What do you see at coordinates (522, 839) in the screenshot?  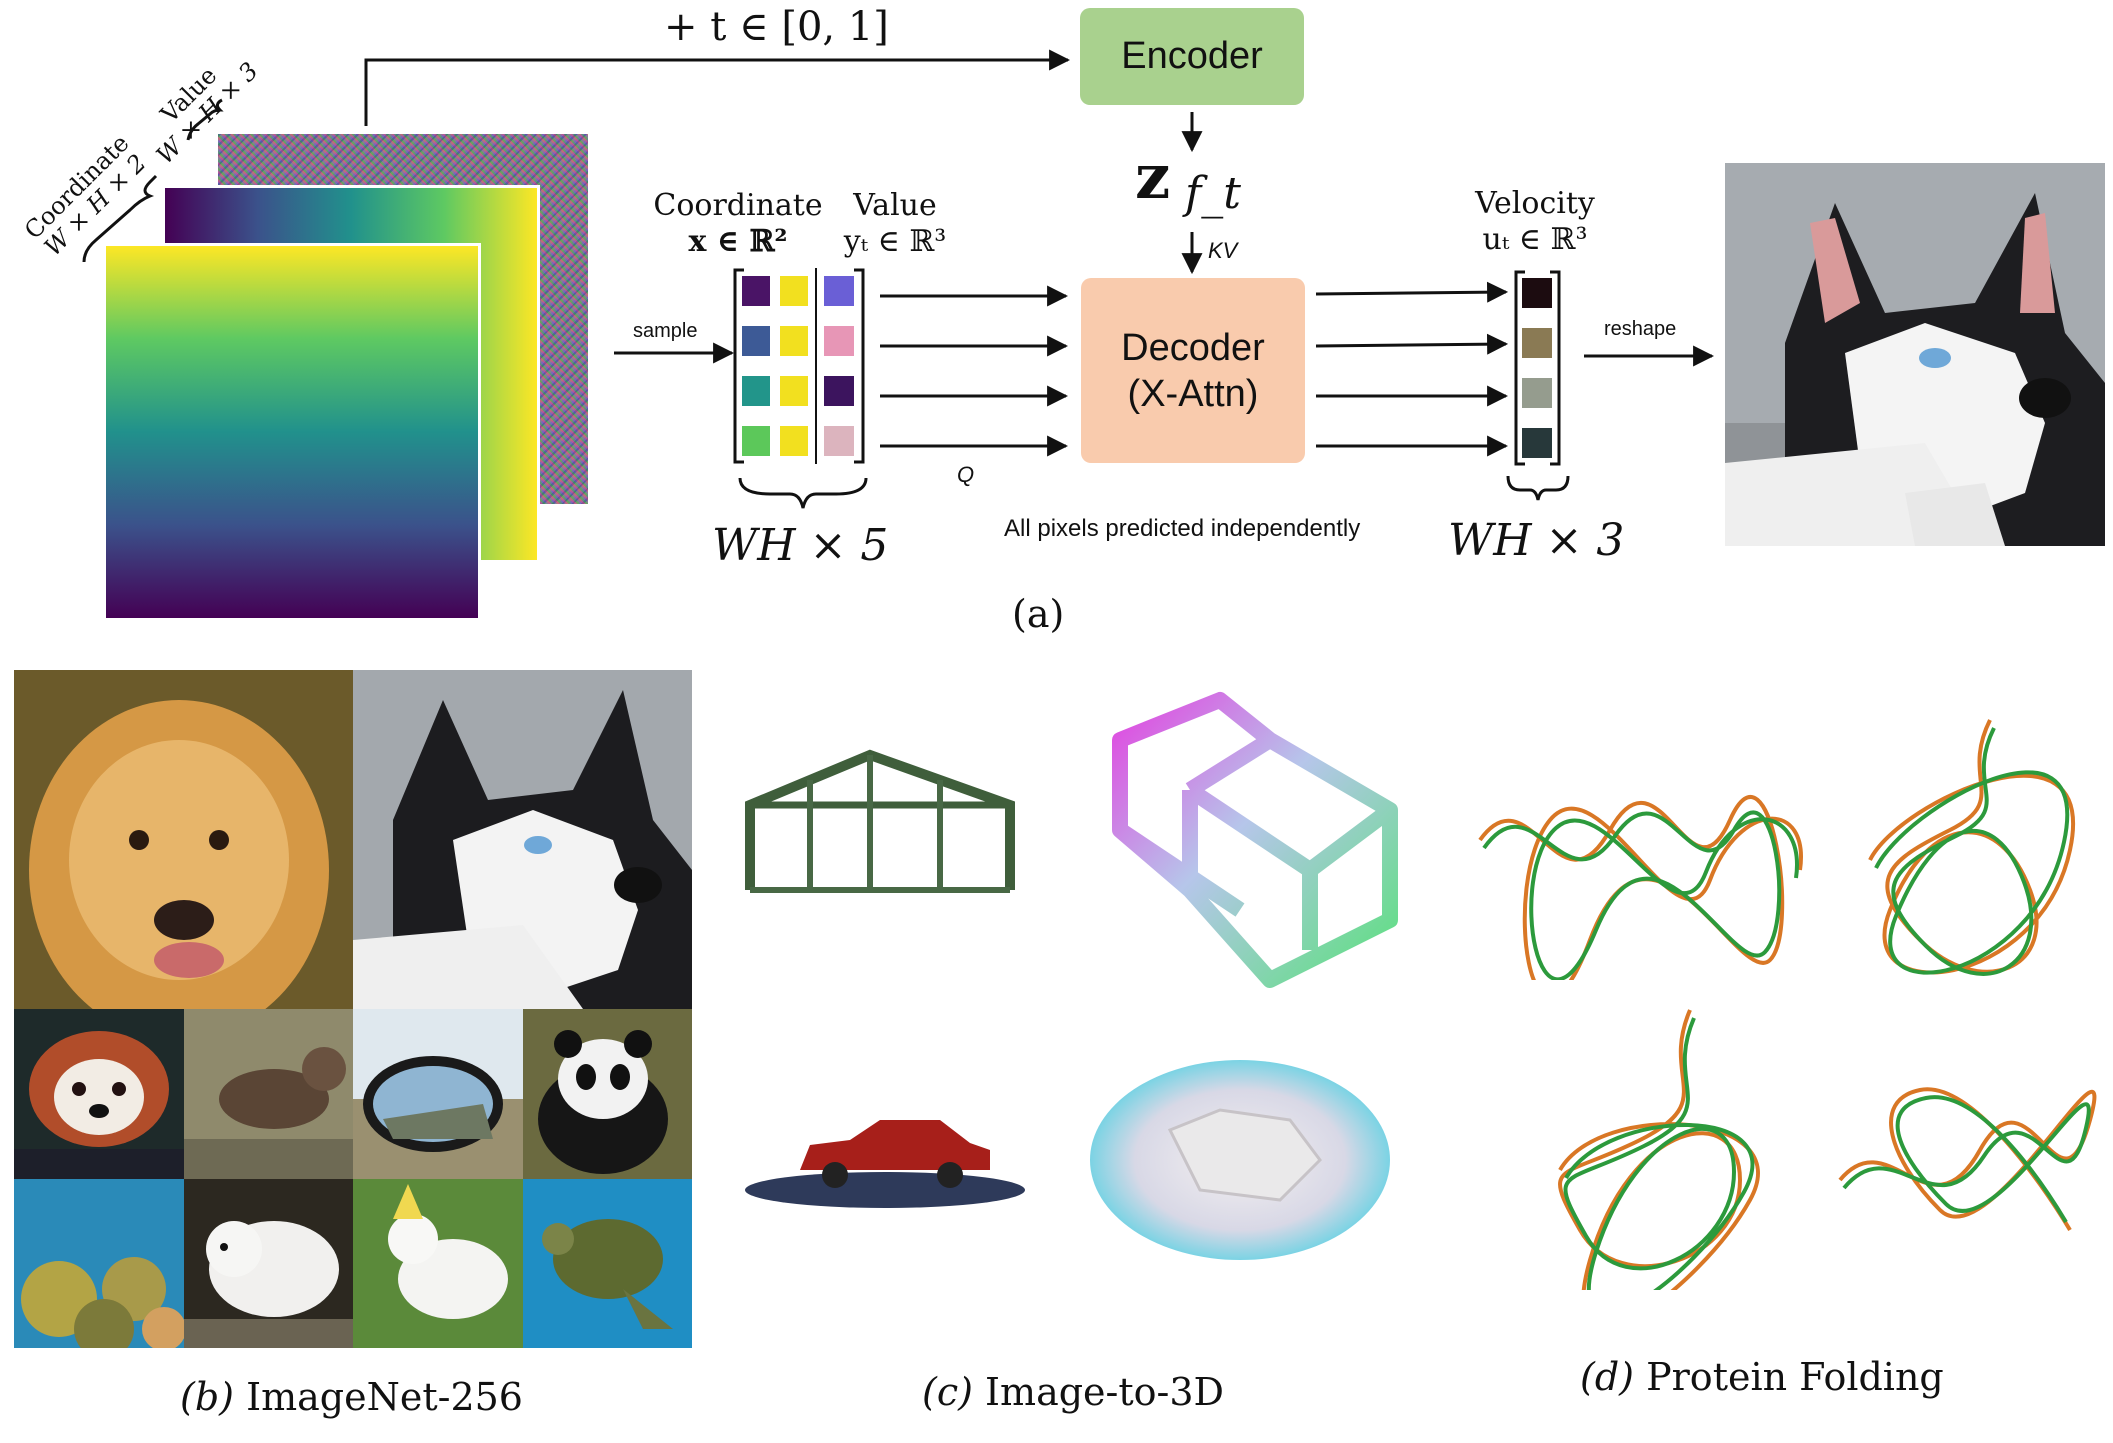 I see `sample-image-husky` at bounding box center [522, 839].